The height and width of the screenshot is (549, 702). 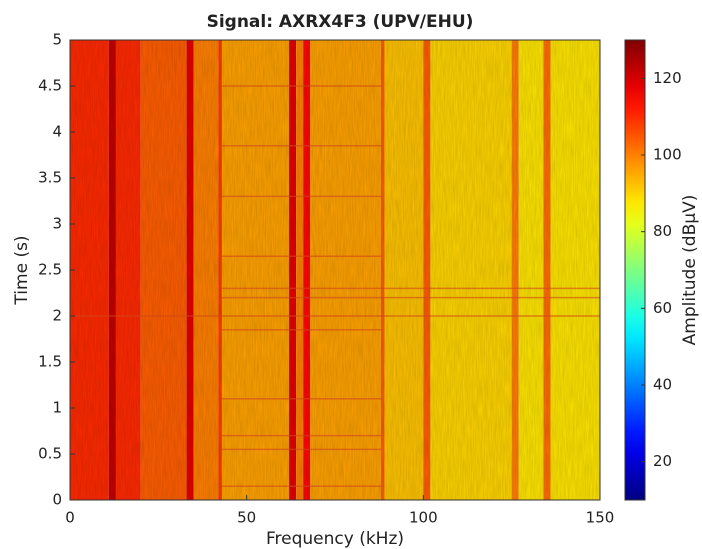 I want to click on y-tick-label: 5, so click(x=57, y=40).